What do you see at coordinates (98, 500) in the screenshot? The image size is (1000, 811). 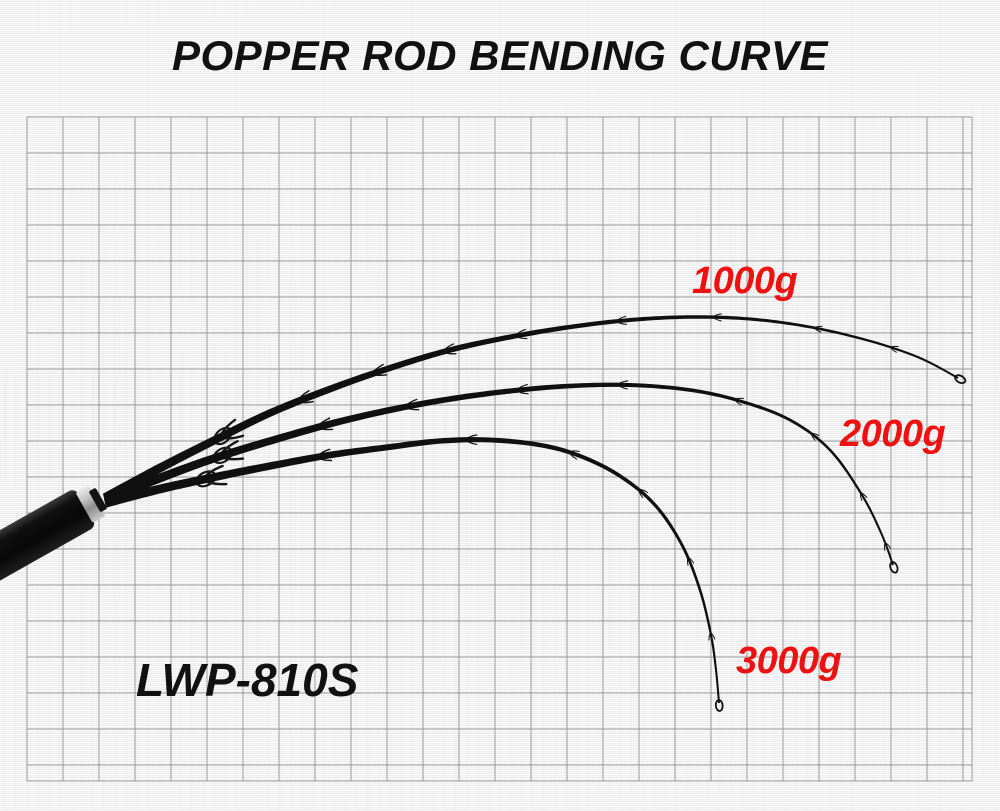 I see `handle-collar` at bounding box center [98, 500].